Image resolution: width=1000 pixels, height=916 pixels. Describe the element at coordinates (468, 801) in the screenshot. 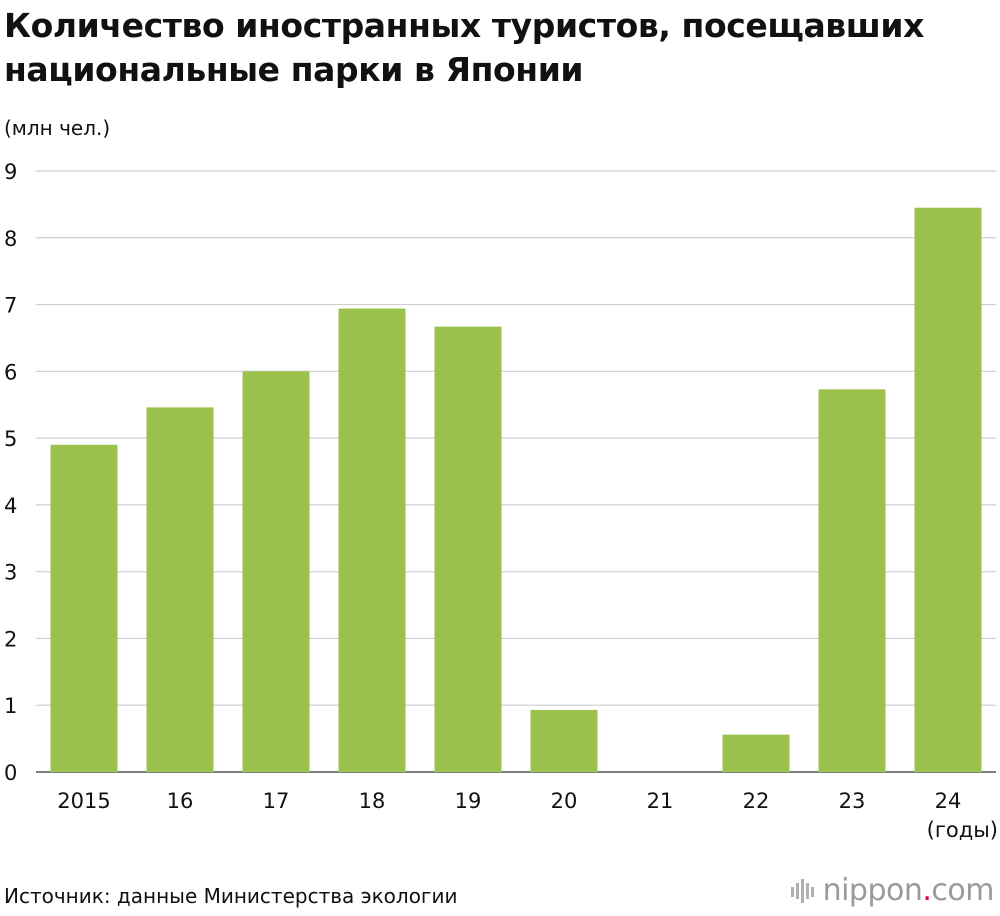

I see `x-tick-label: 19` at that location.